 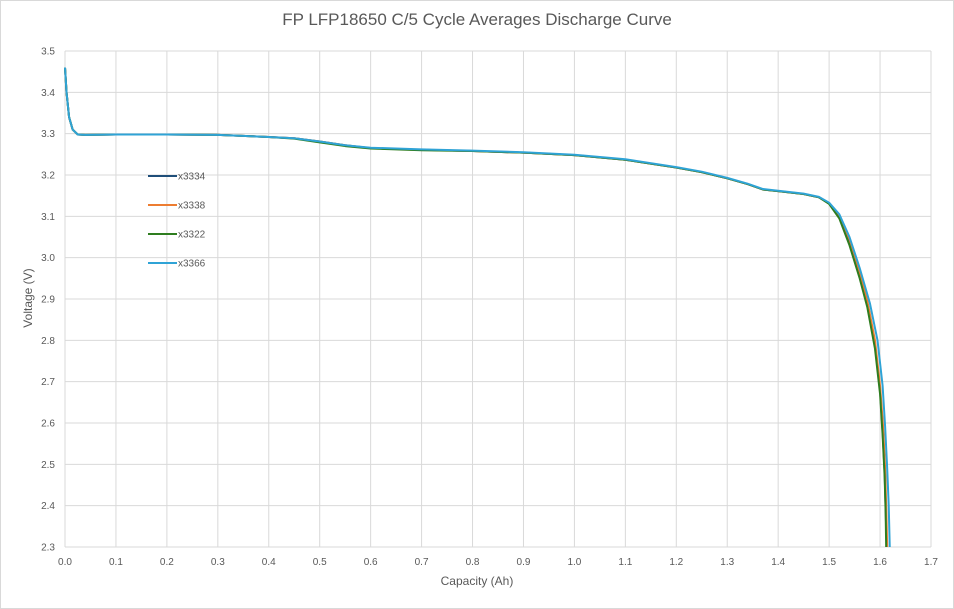 What do you see at coordinates (192, 206) in the screenshot?
I see `legend-label: x3338` at bounding box center [192, 206].